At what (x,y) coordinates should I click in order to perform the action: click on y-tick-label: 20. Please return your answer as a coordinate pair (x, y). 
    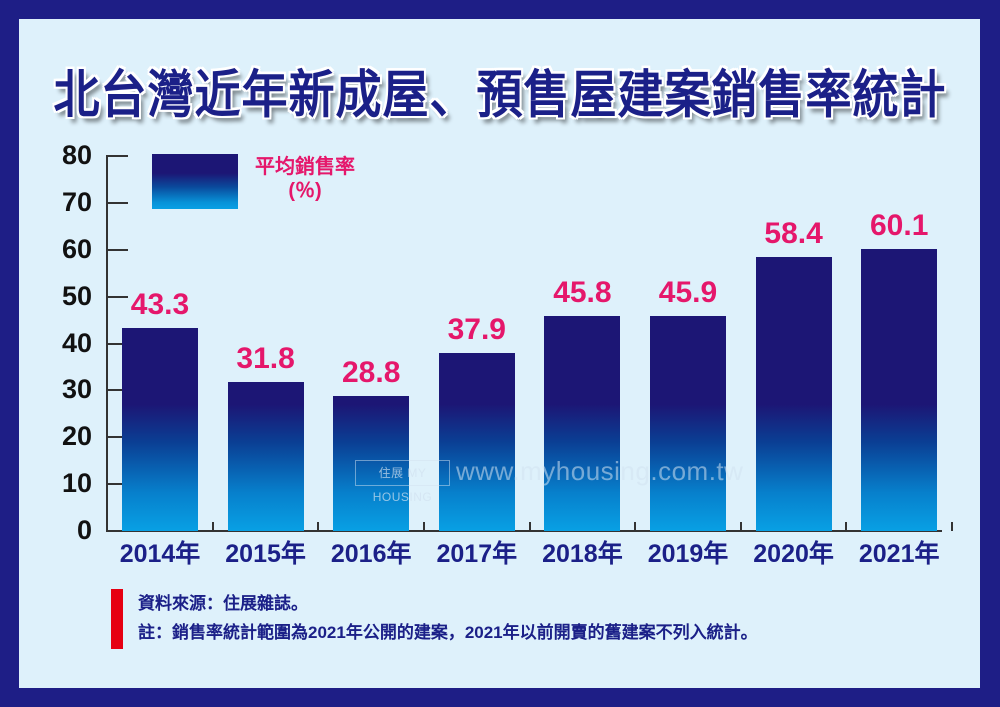
    Looking at the image, I should click on (76, 436).